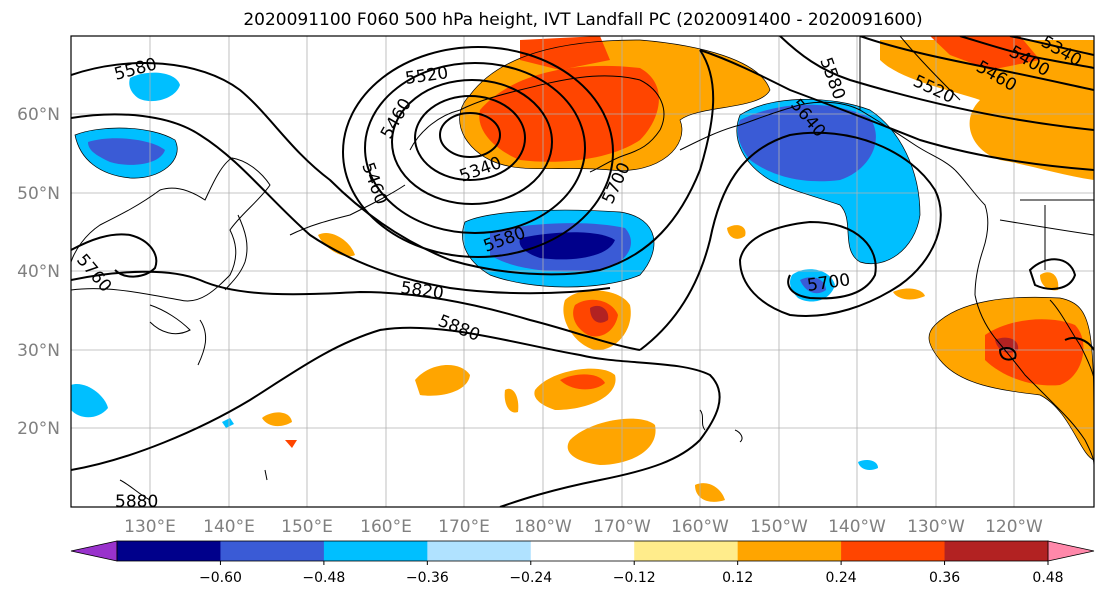  What do you see at coordinates (150, 527) in the screenshot?
I see `lon-label: 130°E` at bounding box center [150, 527].